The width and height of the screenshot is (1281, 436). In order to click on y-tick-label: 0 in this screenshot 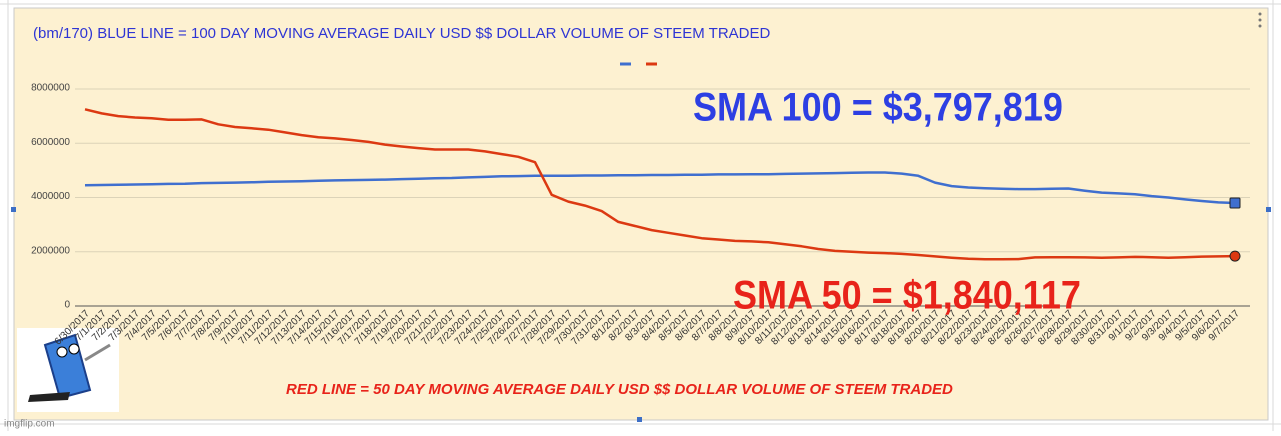, I will do `click(67, 305)`.